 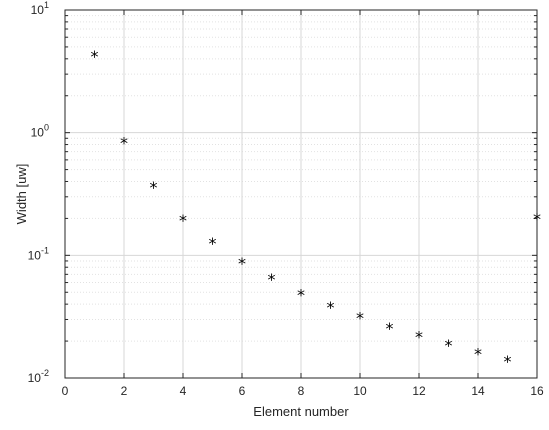 What do you see at coordinates (360, 391) in the screenshot?
I see `x-tick-label: 10` at bounding box center [360, 391].